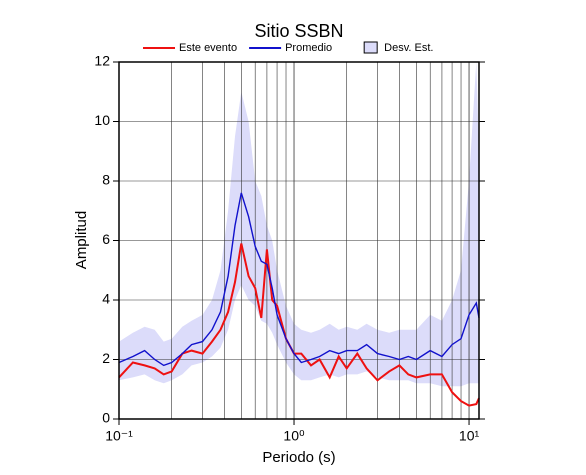 The width and height of the screenshot is (586, 475). What do you see at coordinates (298, 457) in the screenshot?
I see `x-axis-label: Periodo (s)` at bounding box center [298, 457].